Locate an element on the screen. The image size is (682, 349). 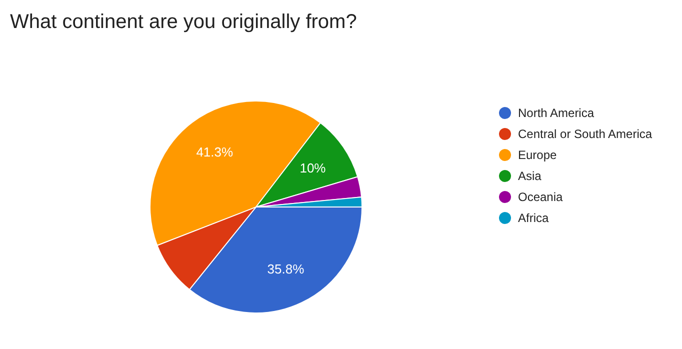
legend-label: Africa is located at coordinates (533, 218).